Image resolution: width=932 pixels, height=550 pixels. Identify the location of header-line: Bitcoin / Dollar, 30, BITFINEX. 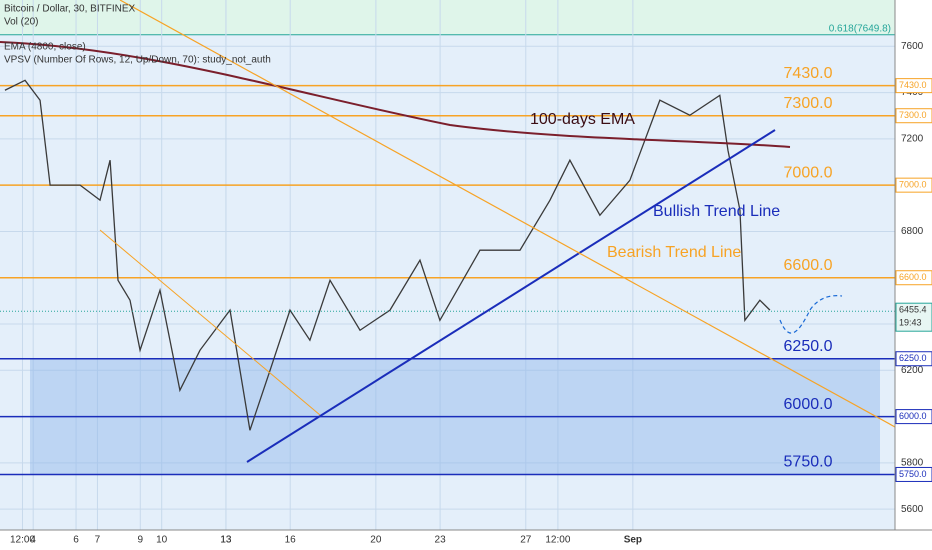
(69, 9).